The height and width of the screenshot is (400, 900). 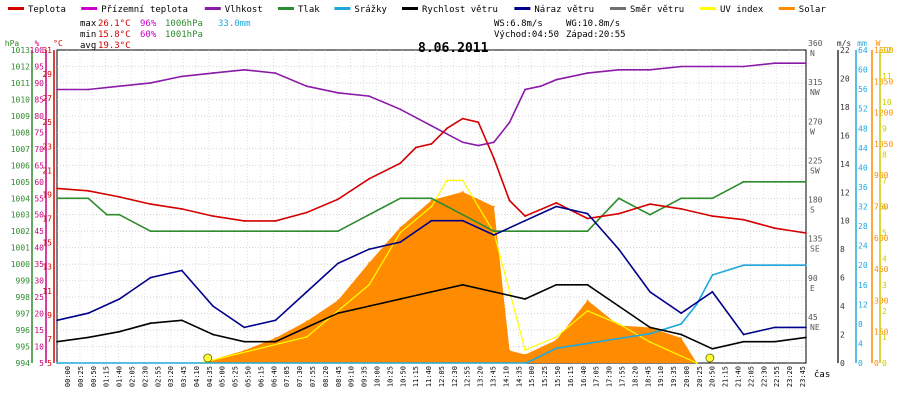 What do you see at coordinates (884, 233) in the screenshot?
I see `right-axis-tick: 5` at bounding box center [884, 233].